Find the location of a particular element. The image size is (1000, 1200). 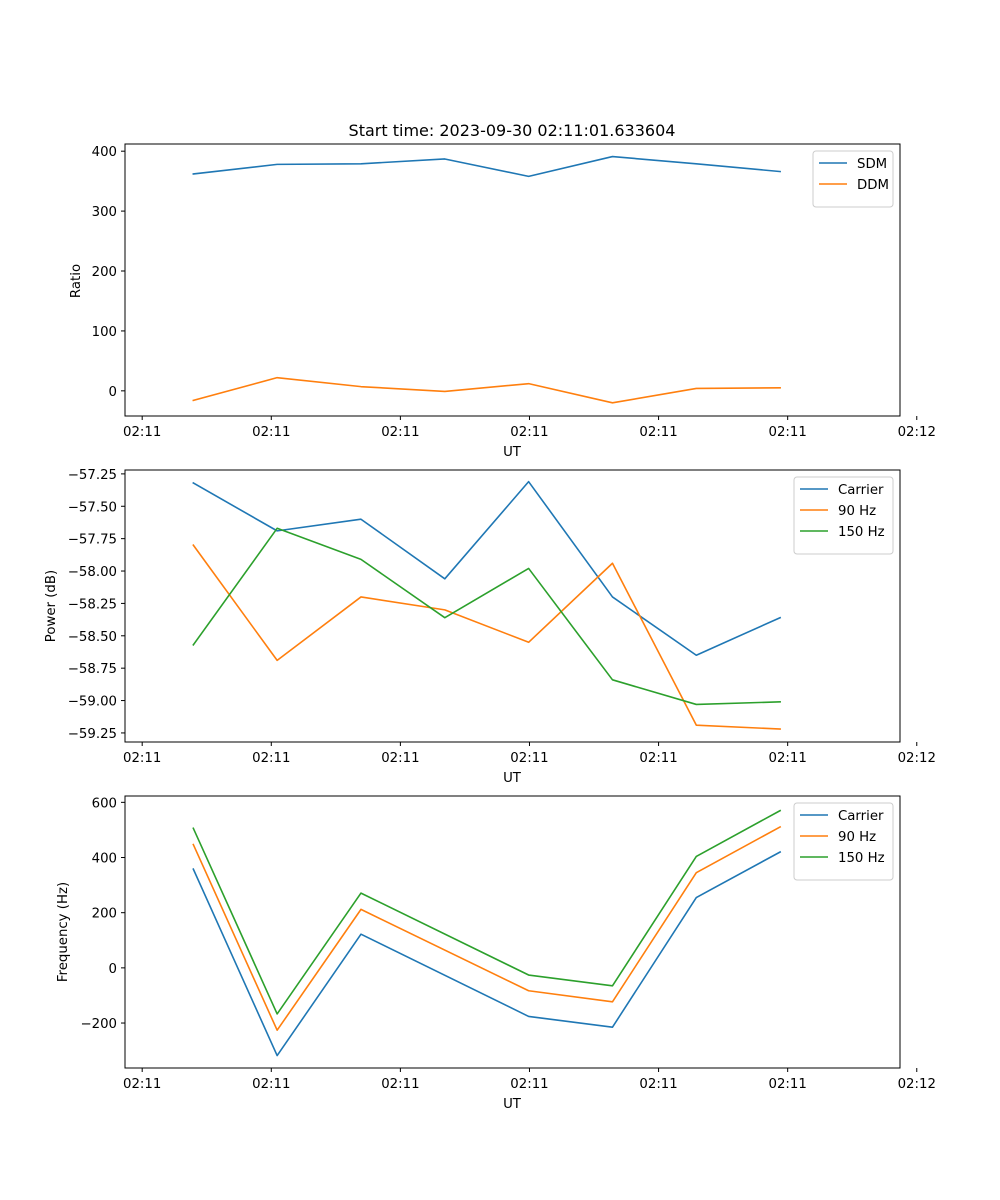

ratio-y-tick-label: 100 is located at coordinates (104, 332).